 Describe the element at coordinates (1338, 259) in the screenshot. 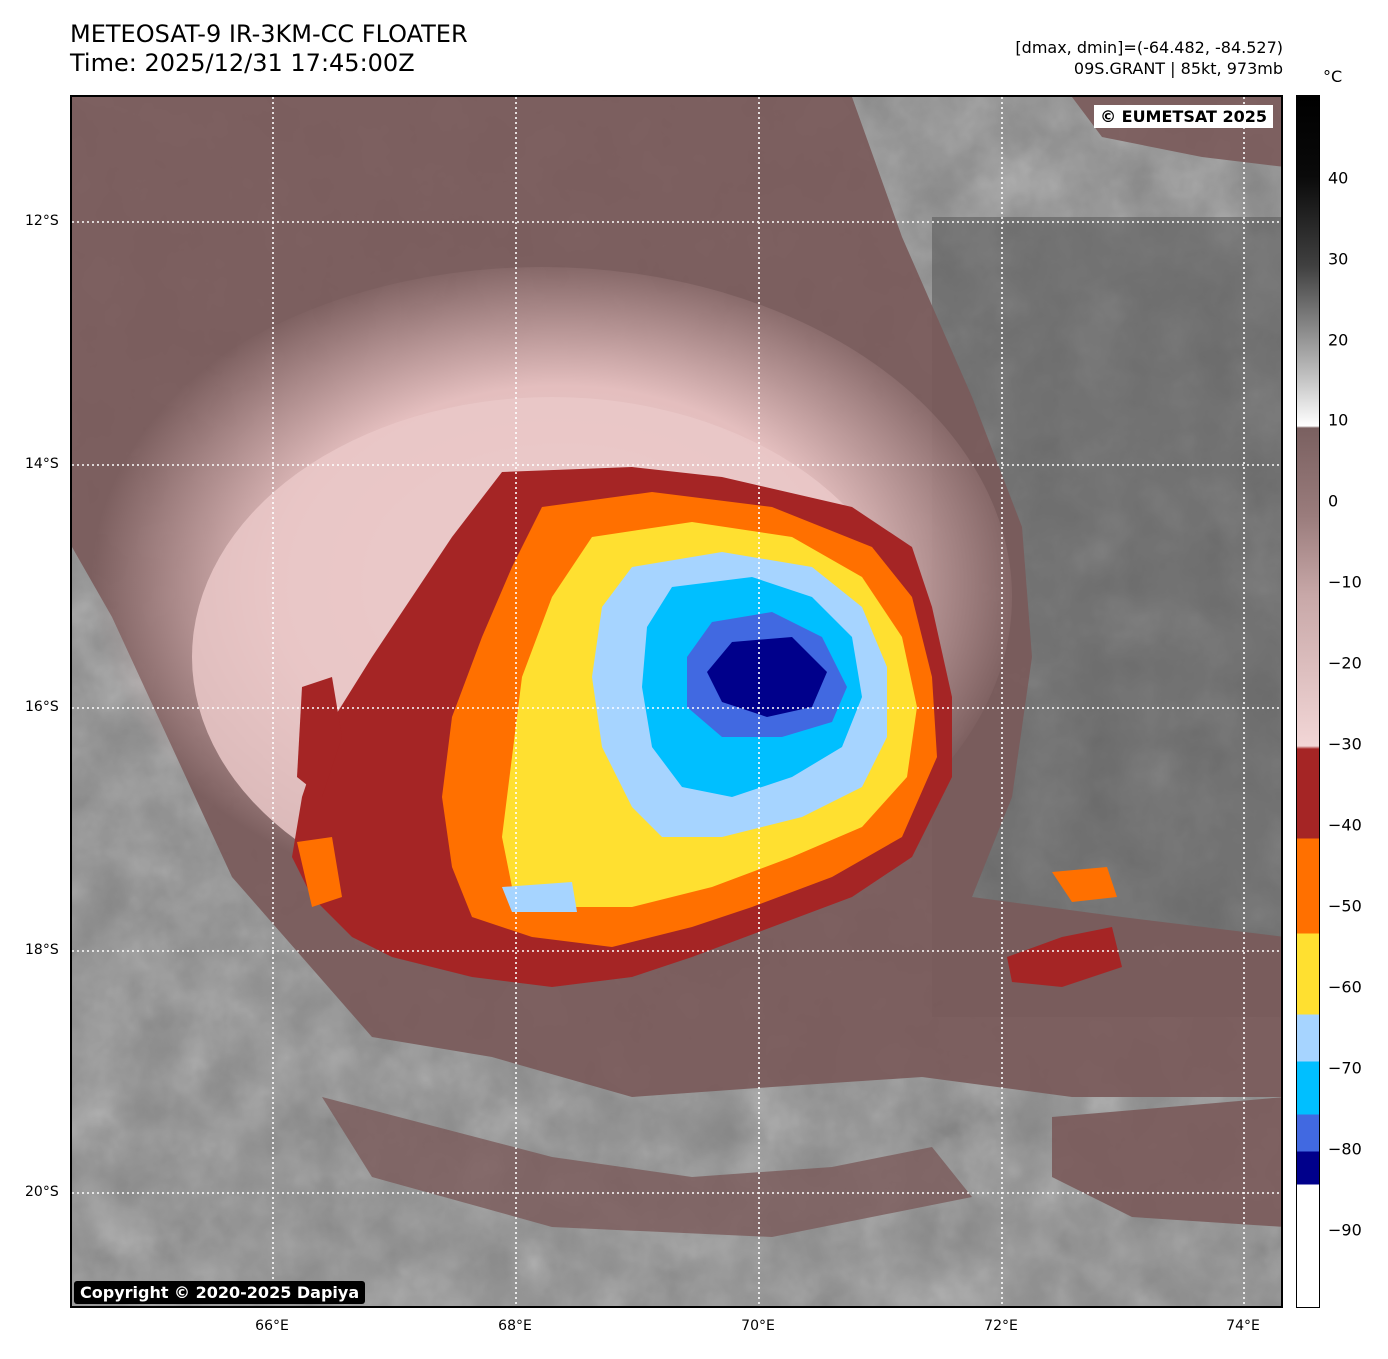

I see `colorbar-label-30: 30` at that location.